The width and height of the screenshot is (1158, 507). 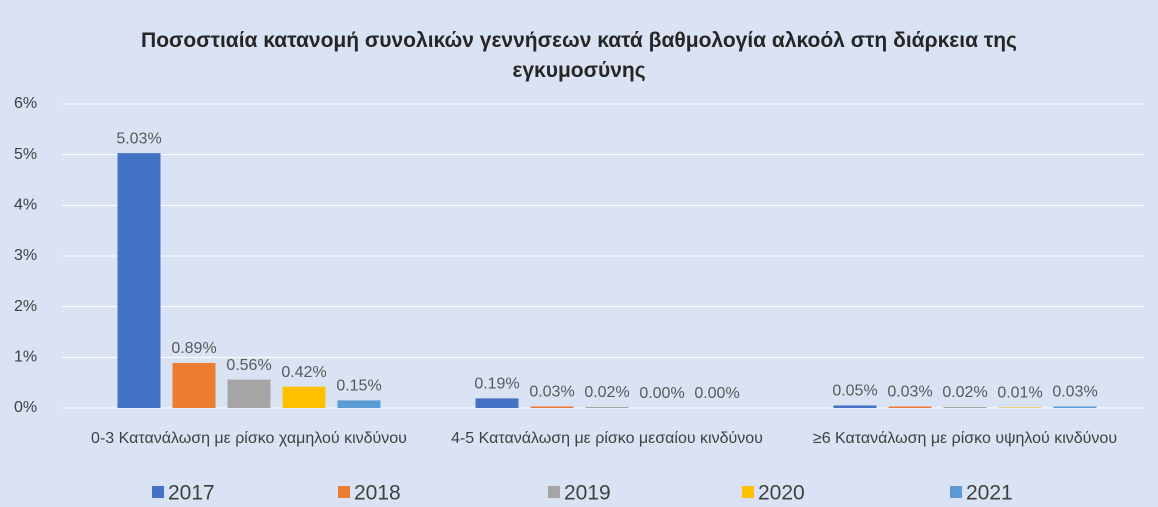 I want to click on legend-label: 2018, so click(x=377, y=493).